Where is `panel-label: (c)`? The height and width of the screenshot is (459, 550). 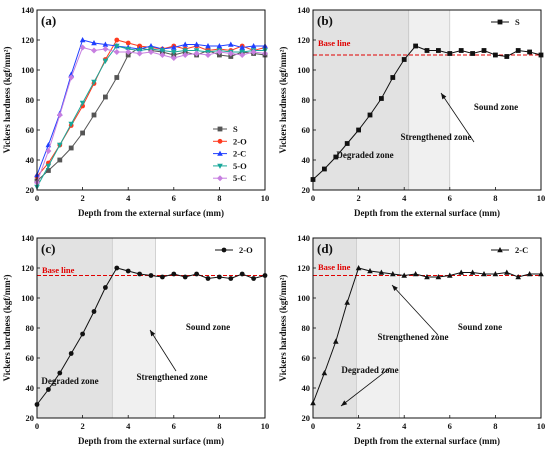 panel-label: (c) is located at coordinates (48, 248).